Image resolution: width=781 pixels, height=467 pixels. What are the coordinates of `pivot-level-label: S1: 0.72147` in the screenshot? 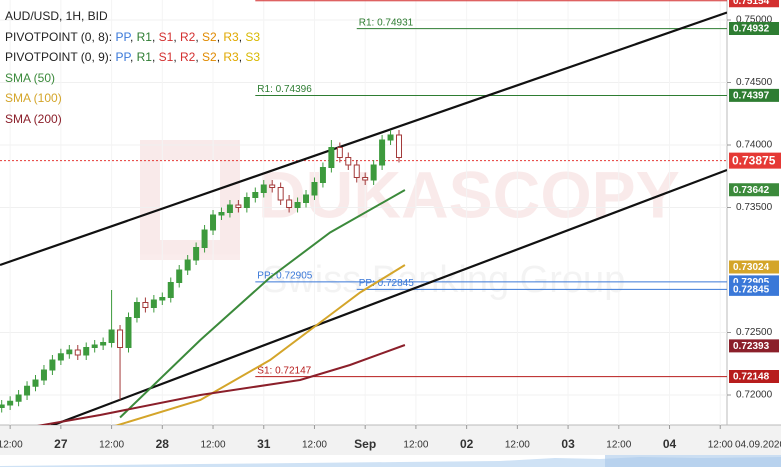 It's located at (284, 370).